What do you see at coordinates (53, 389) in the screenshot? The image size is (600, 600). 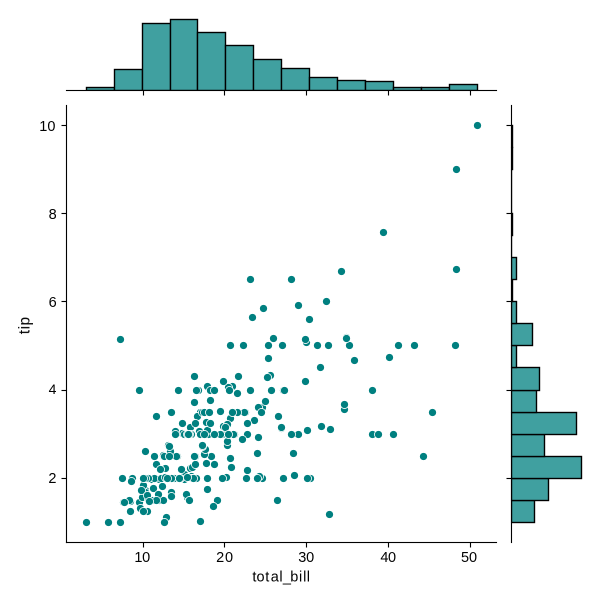 I see `svg-text: 4` at bounding box center [53, 389].